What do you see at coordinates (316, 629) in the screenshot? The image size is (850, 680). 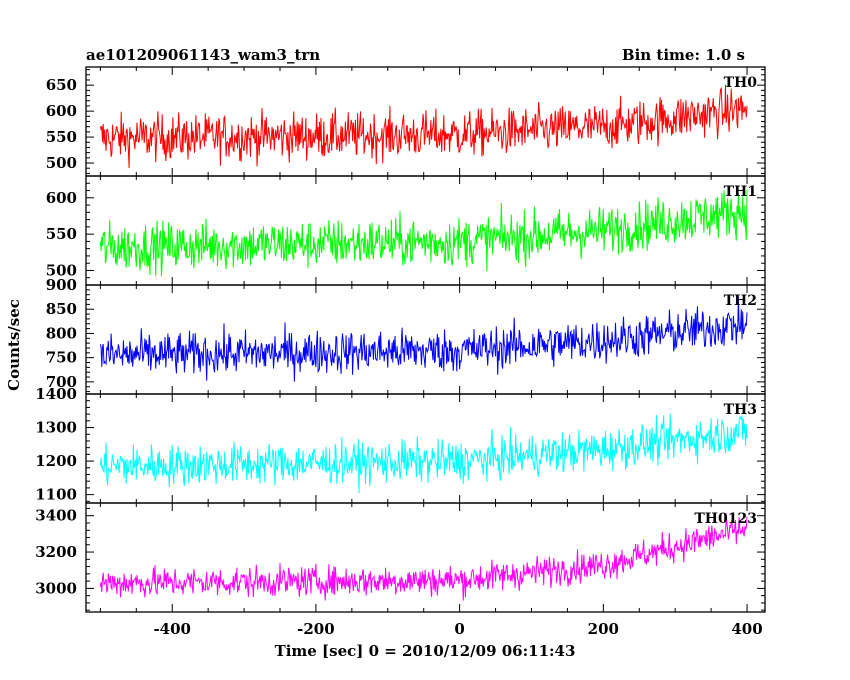 I see `x-tick-label: -200` at bounding box center [316, 629].